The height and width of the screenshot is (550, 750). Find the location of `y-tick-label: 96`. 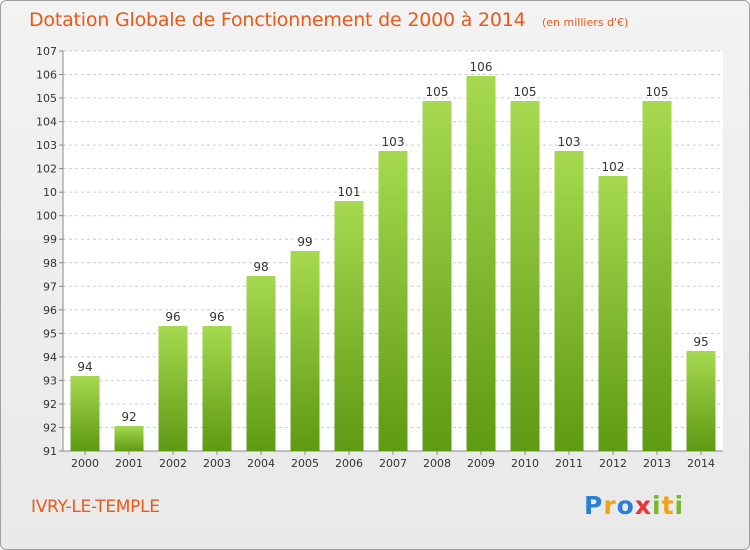

y-tick-label: 96 is located at coordinates (50, 310).